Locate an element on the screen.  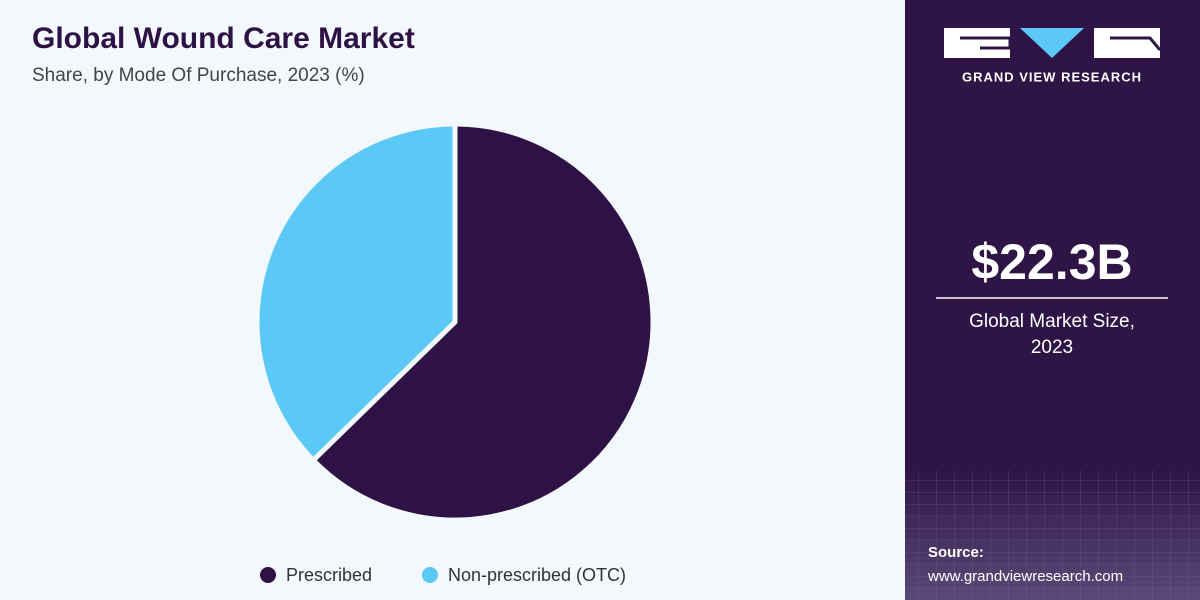
market-size-label: 2023 is located at coordinates (1052, 347).